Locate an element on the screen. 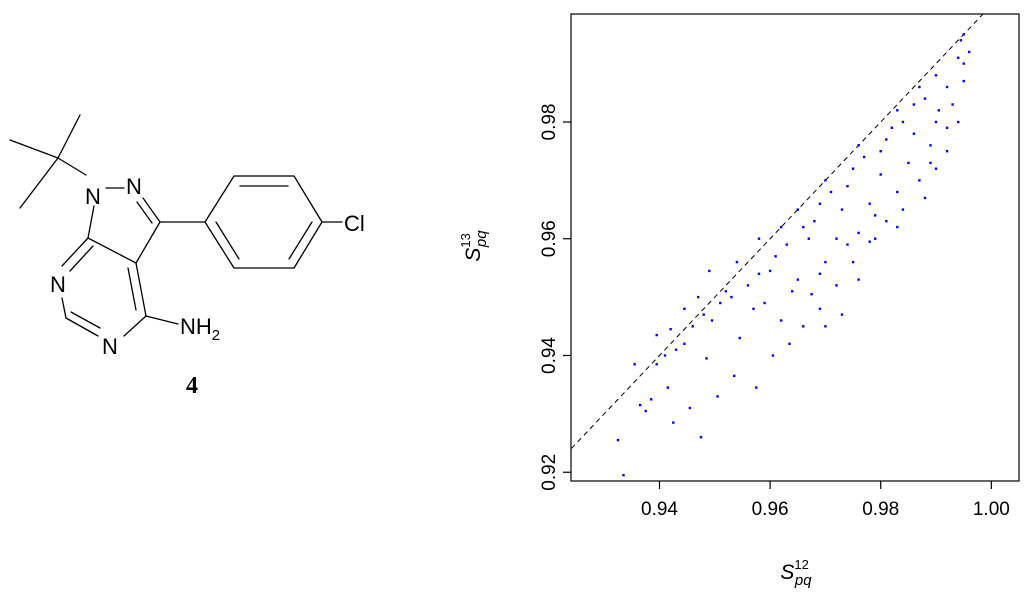 The width and height of the screenshot is (1033, 598). tbutyl-bond-quaternary is located at coordinates (72, 166).